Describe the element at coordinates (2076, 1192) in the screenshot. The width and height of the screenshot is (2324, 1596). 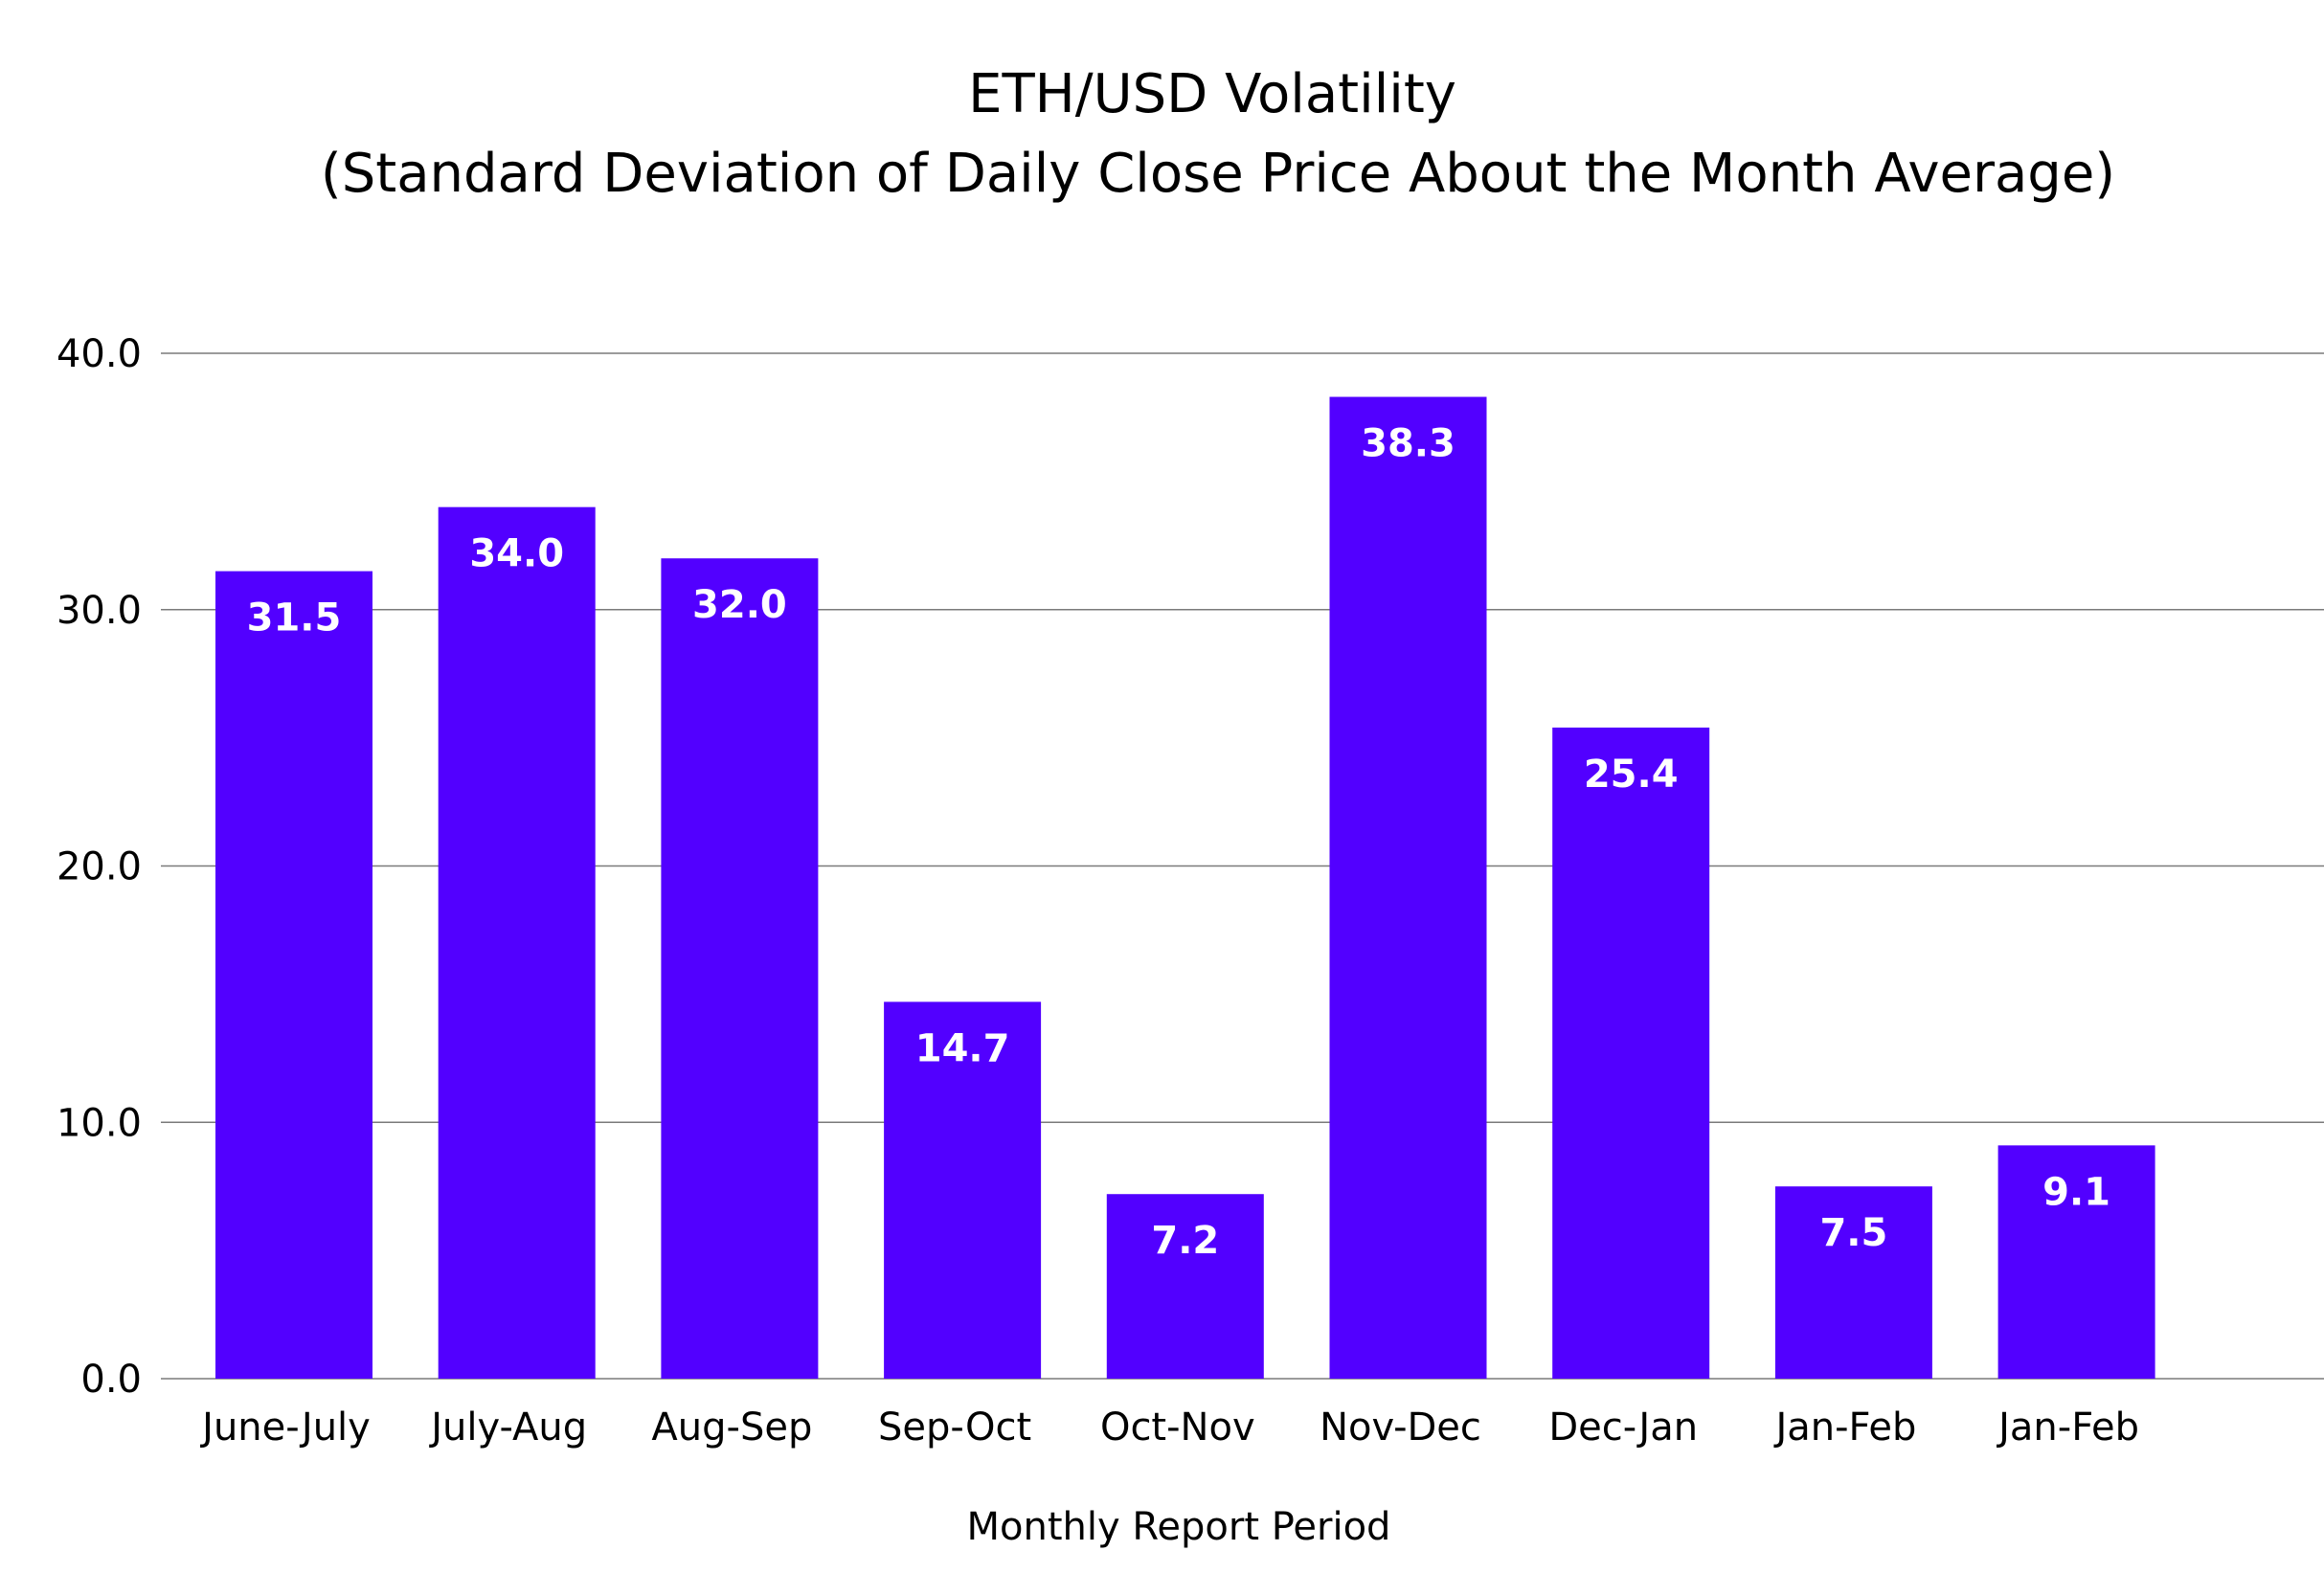
I see `bar-value-label: 9.1` at that location.